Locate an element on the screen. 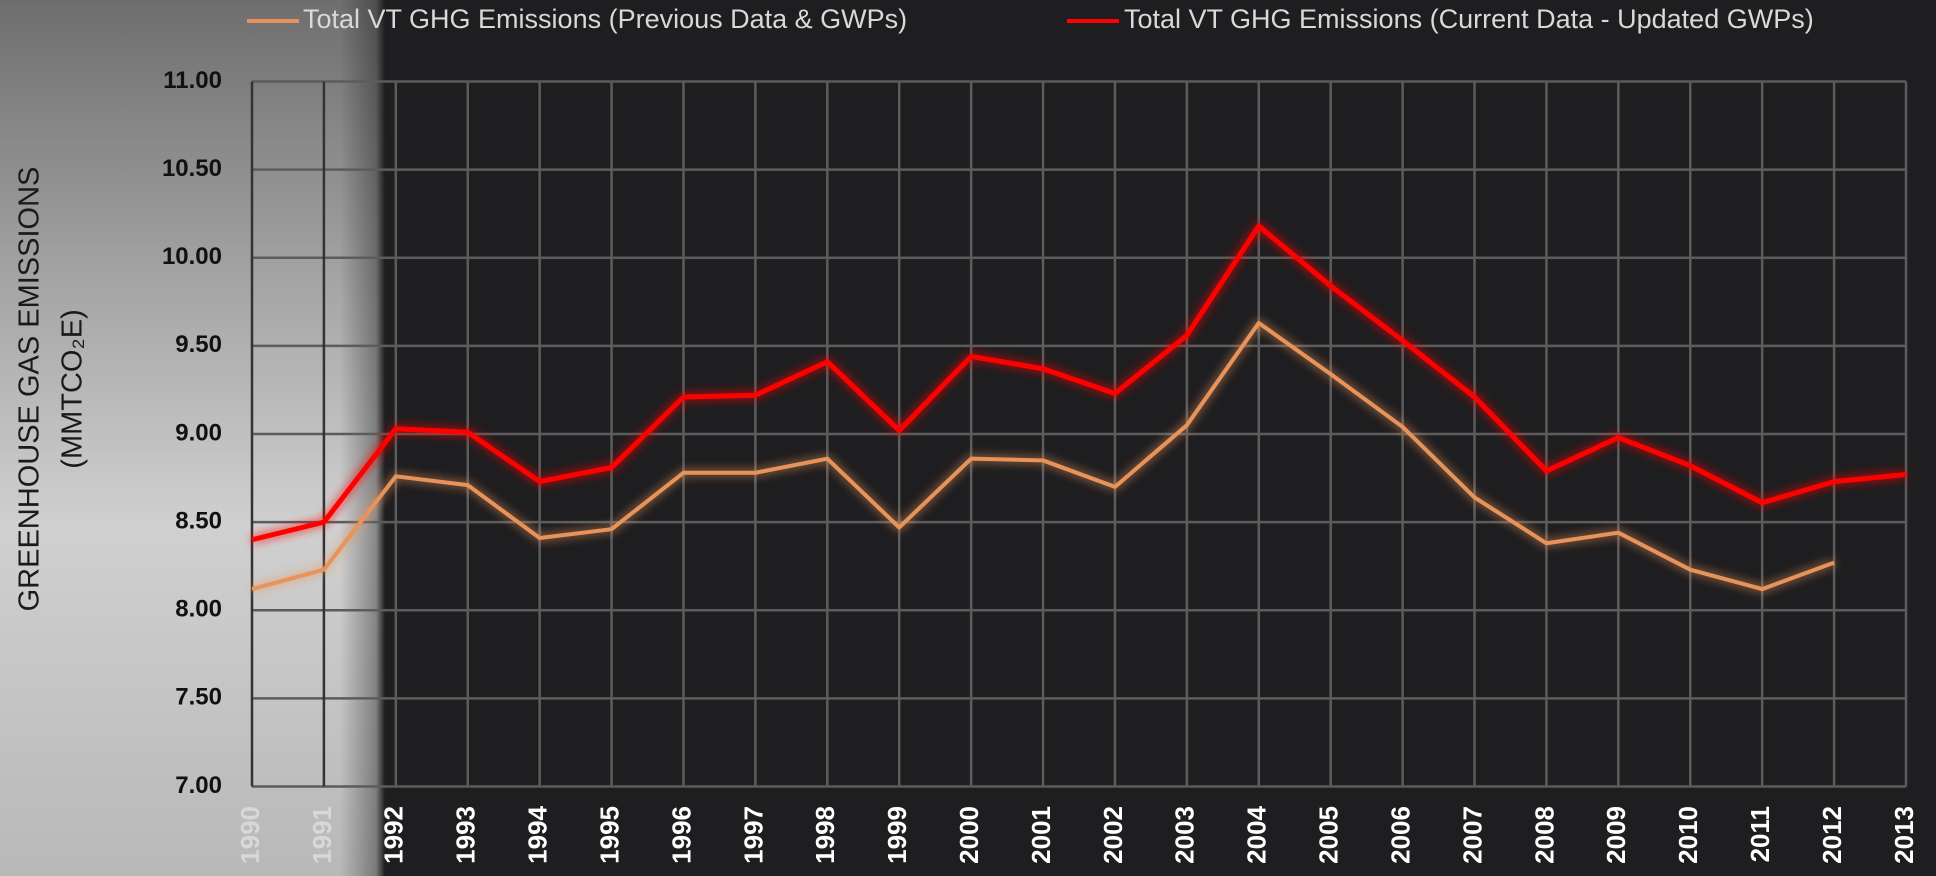 The image size is (1936, 876). x-tick-label: 1997 is located at coordinates (753, 835).